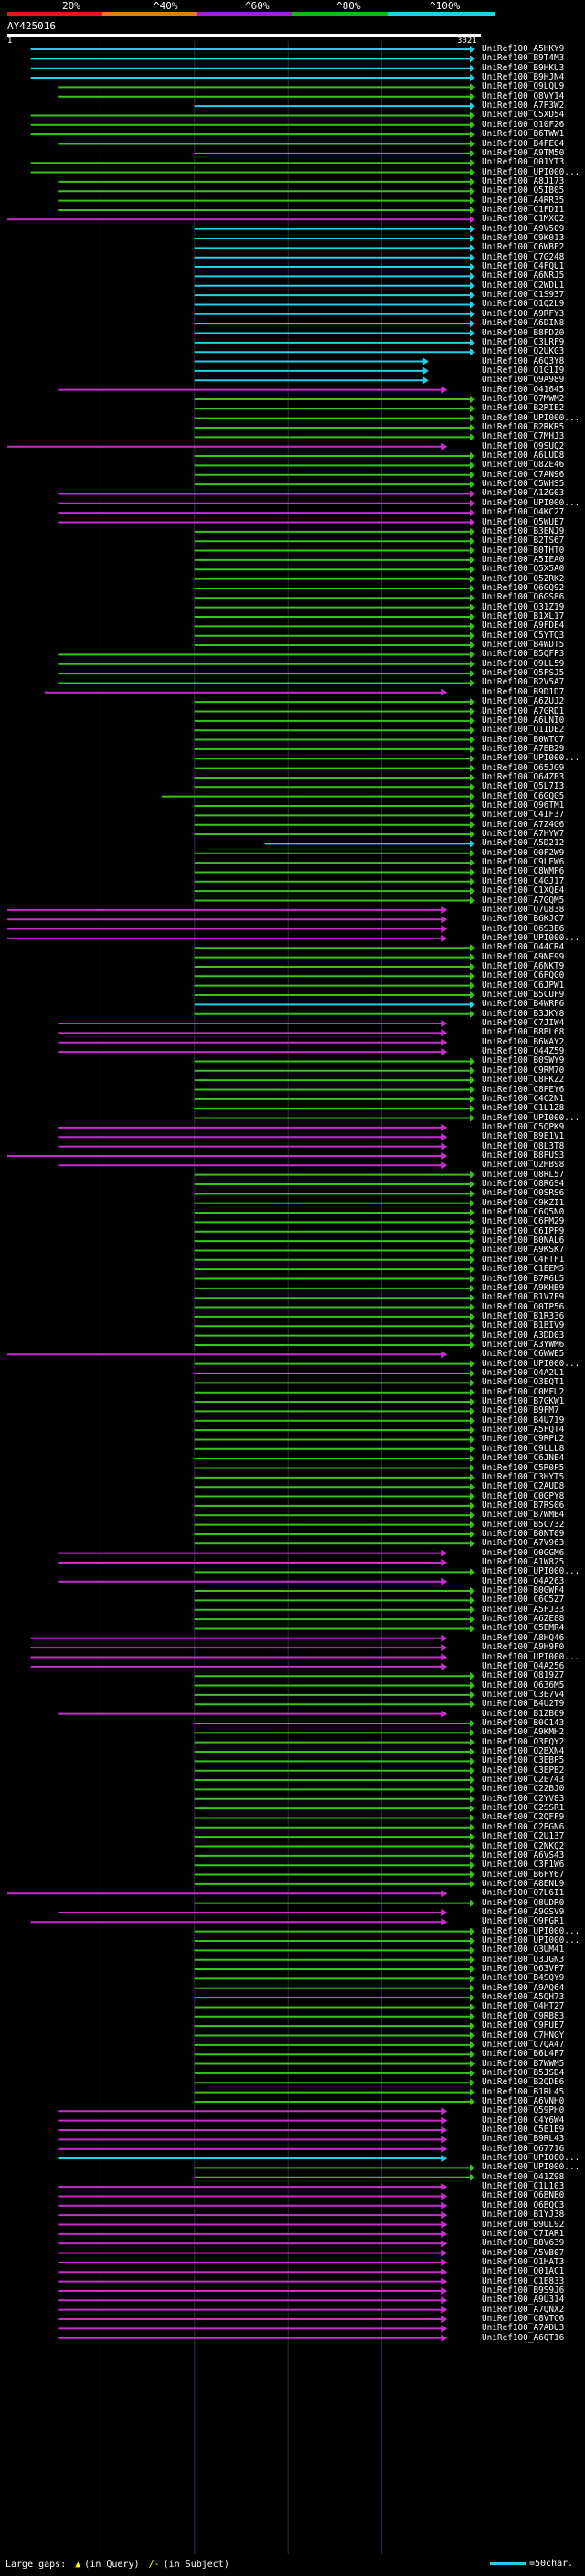 This screenshot has height=2576, width=585. Describe the element at coordinates (523, 465) in the screenshot. I see `hit-label: UniRef100_Q8ZE46` at that location.